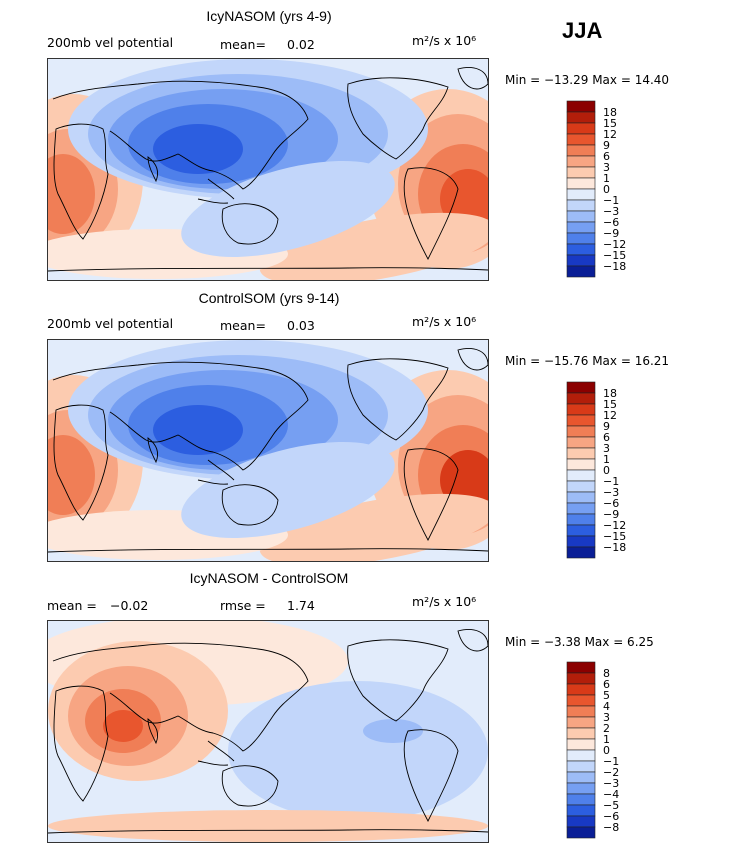 The image size is (733, 847). What do you see at coordinates (610, 123) in the screenshot?
I see `colorbar-tick-label: 15` at bounding box center [610, 123].